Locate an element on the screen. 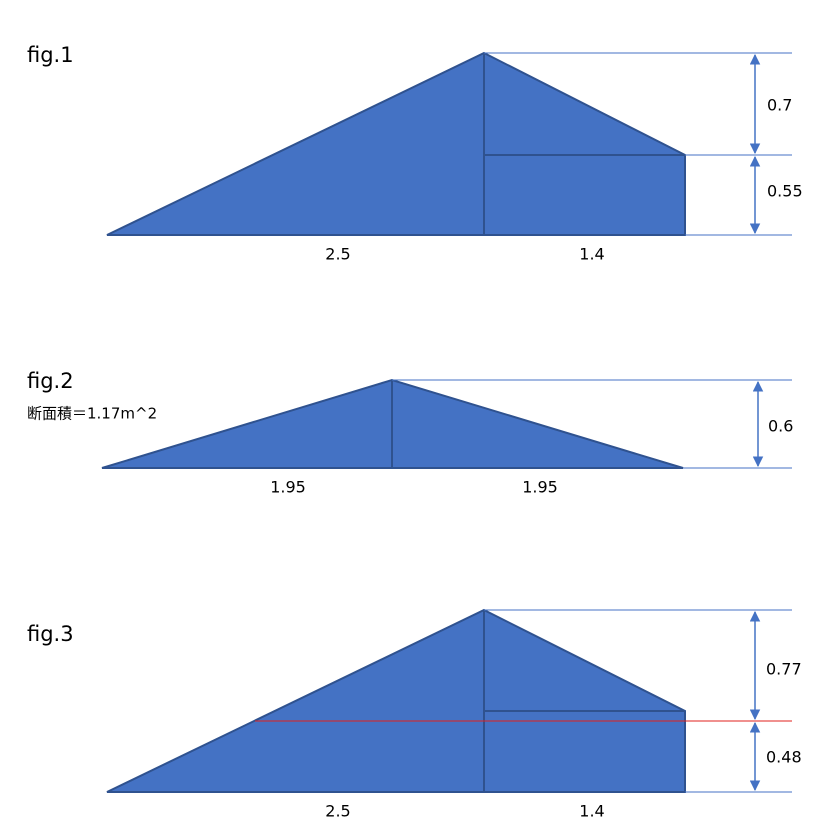 This screenshot has width=838, height=838. figure-note: 断面積＝1.17m^2 is located at coordinates (92, 414).